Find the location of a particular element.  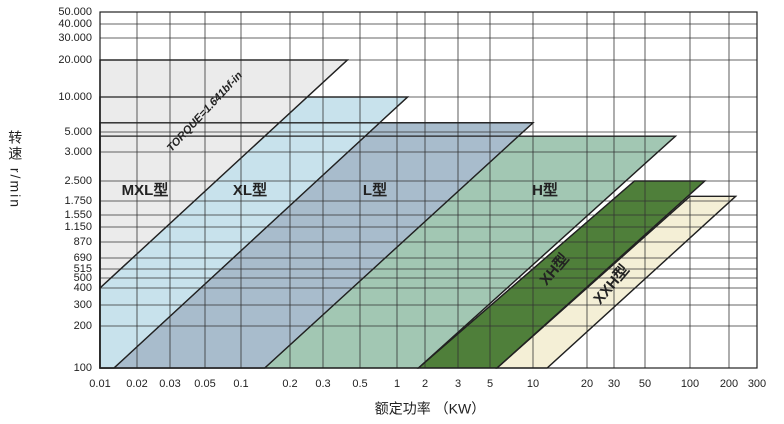

y-tick-label: 200 is located at coordinates (83, 326).